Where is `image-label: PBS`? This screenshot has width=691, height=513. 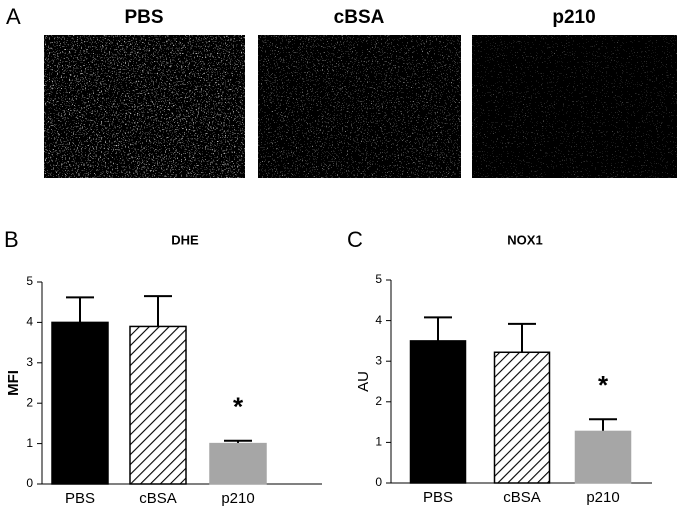
image-label: PBS is located at coordinates (143, 17).